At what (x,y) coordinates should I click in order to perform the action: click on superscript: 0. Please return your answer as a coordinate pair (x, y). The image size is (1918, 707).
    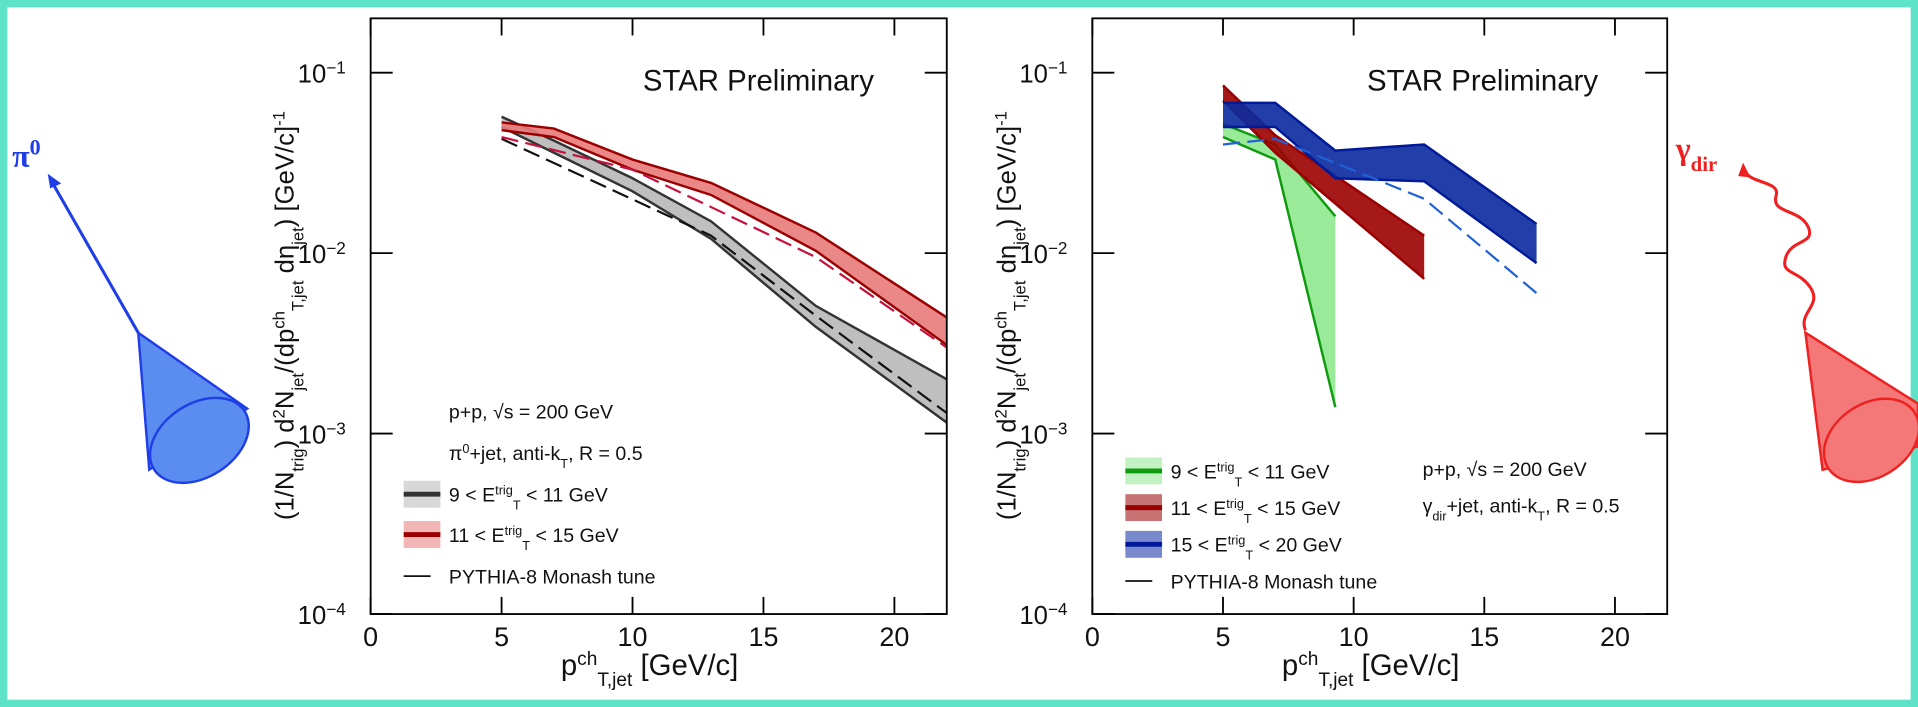
    Looking at the image, I should click on (35, 146).